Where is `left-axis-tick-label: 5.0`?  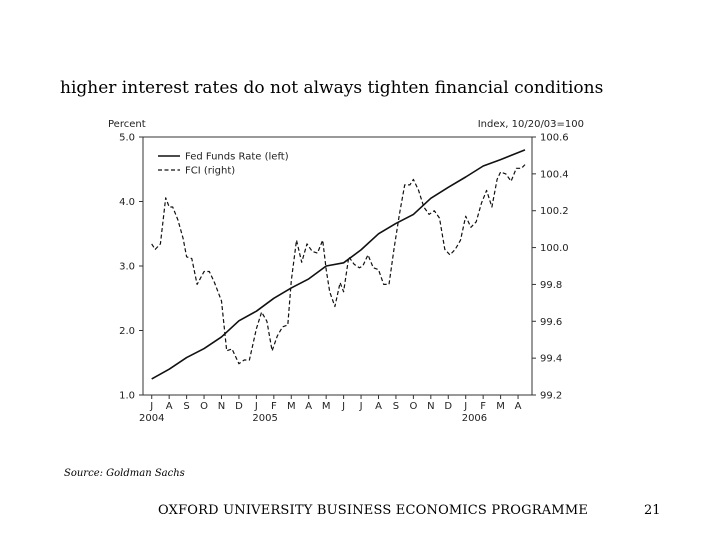
left-axis-tick-label: 5.0 is located at coordinates (127, 138).